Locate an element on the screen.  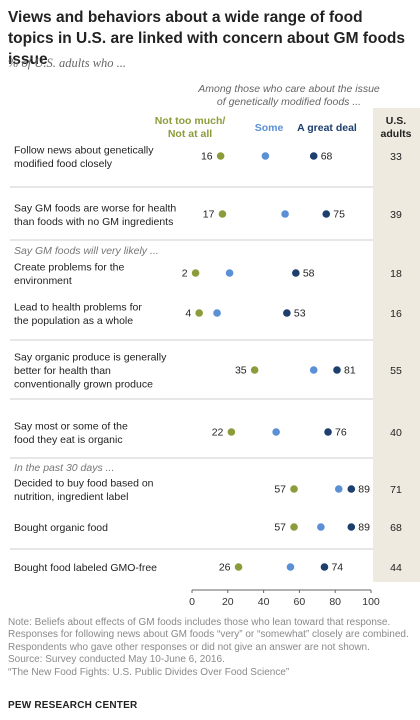
row-label: than foods with no GM ingredients is located at coordinates (93, 222).